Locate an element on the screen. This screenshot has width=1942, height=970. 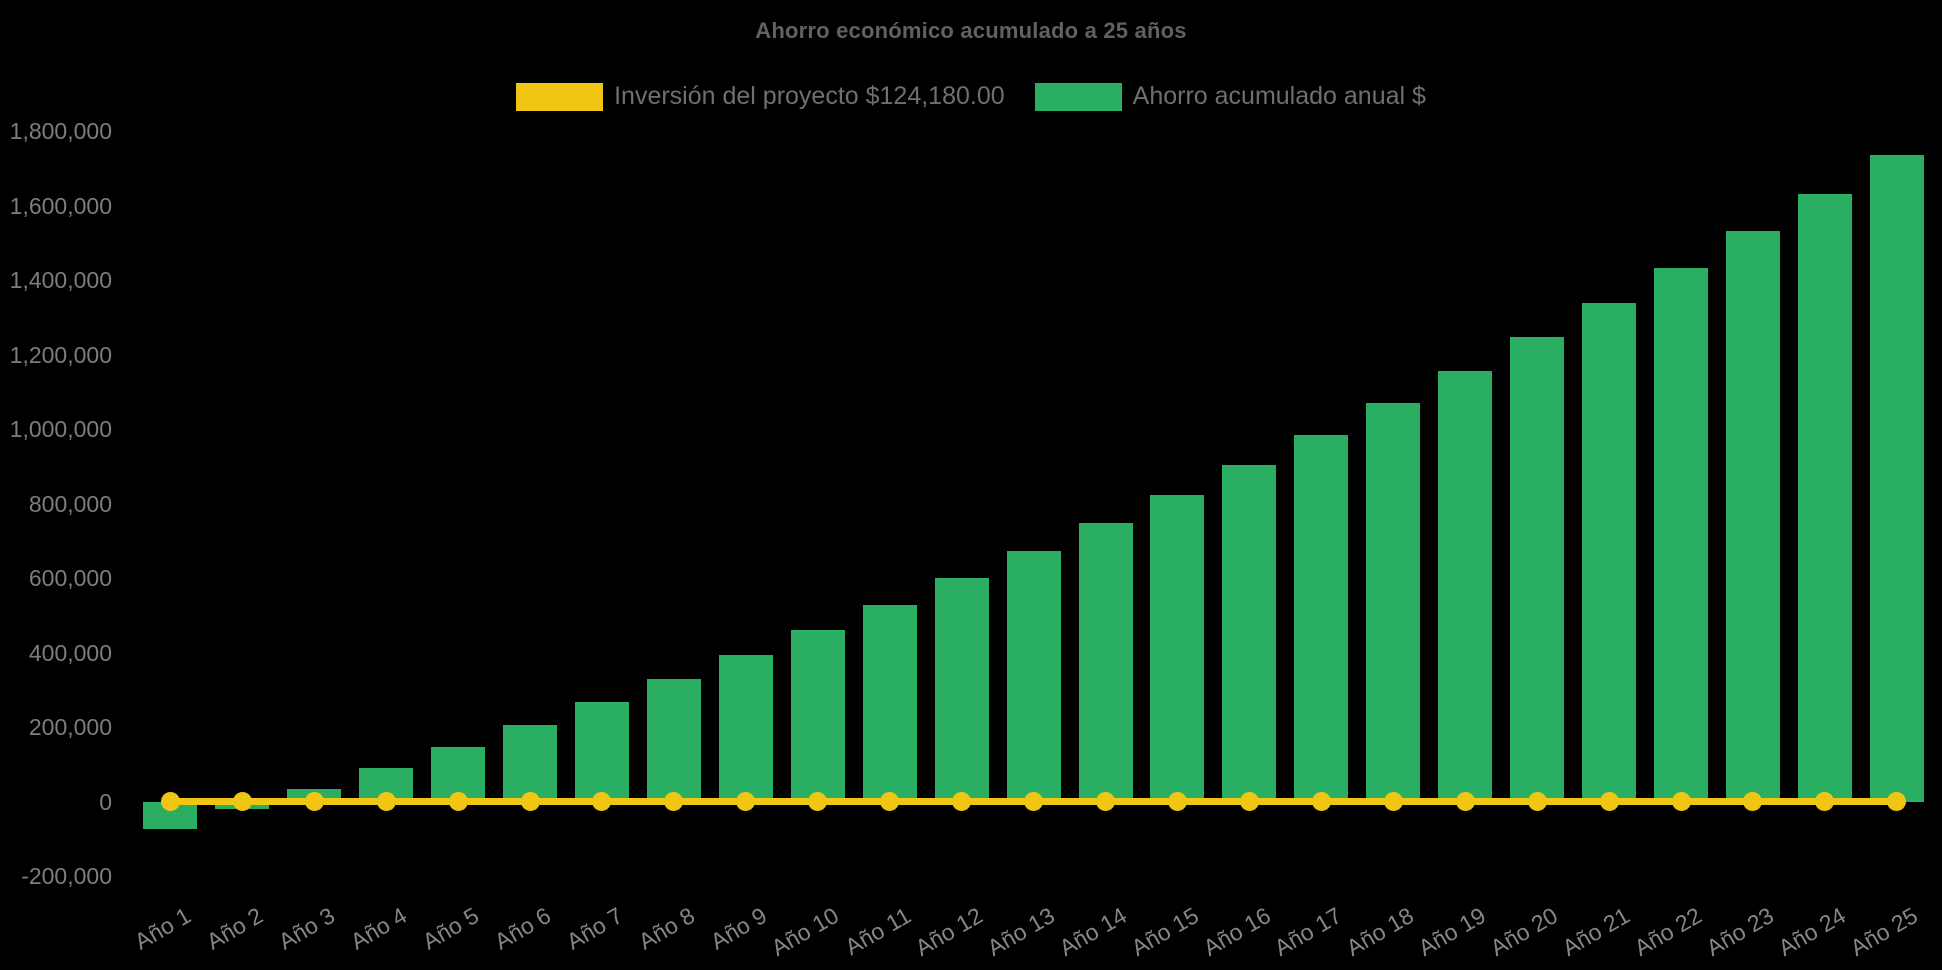
x-axis-tick-label: Año 15 is located at coordinates (1164, 931).